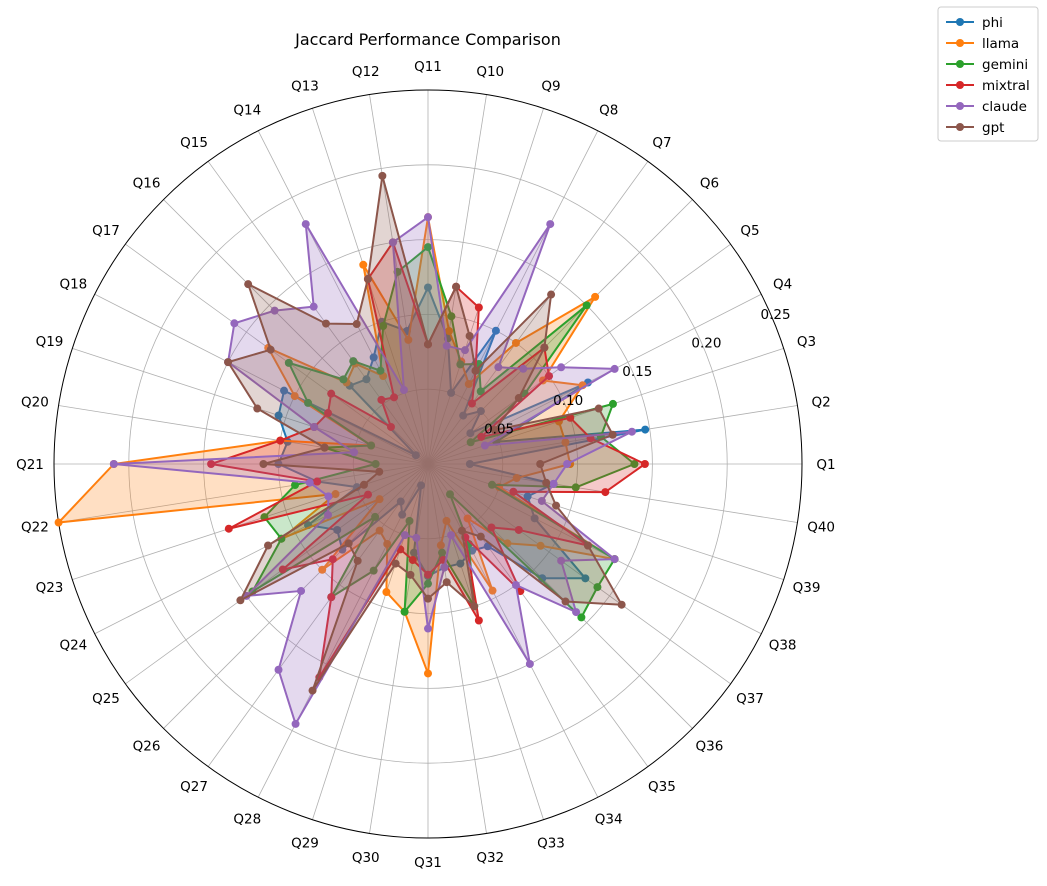 The width and height of the screenshot is (1047, 886). I want to click on category-label-Q31: Q31, so click(428, 863).